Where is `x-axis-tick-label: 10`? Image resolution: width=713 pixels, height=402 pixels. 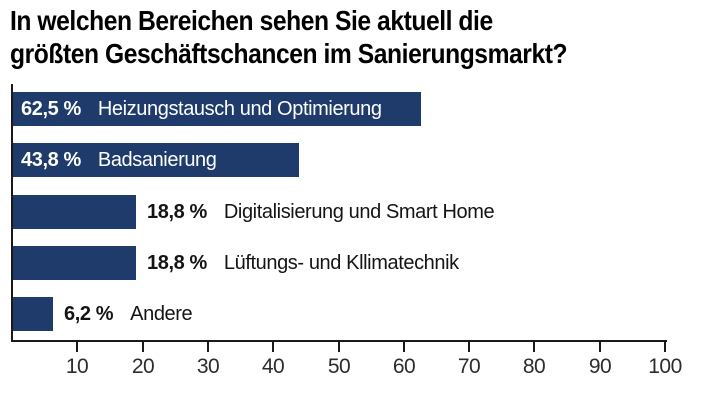
x-axis-tick-label: 10 is located at coordinates (77, 366).